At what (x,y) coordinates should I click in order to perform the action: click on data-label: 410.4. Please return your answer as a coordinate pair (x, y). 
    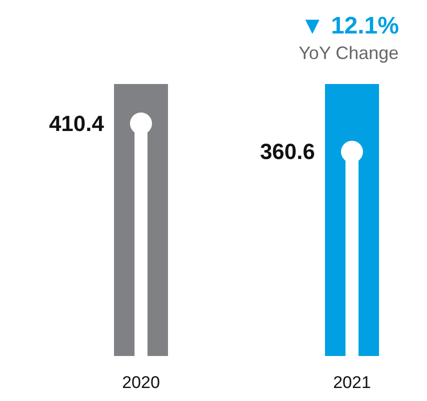
    Looking at the image, I should click on (76, 123).